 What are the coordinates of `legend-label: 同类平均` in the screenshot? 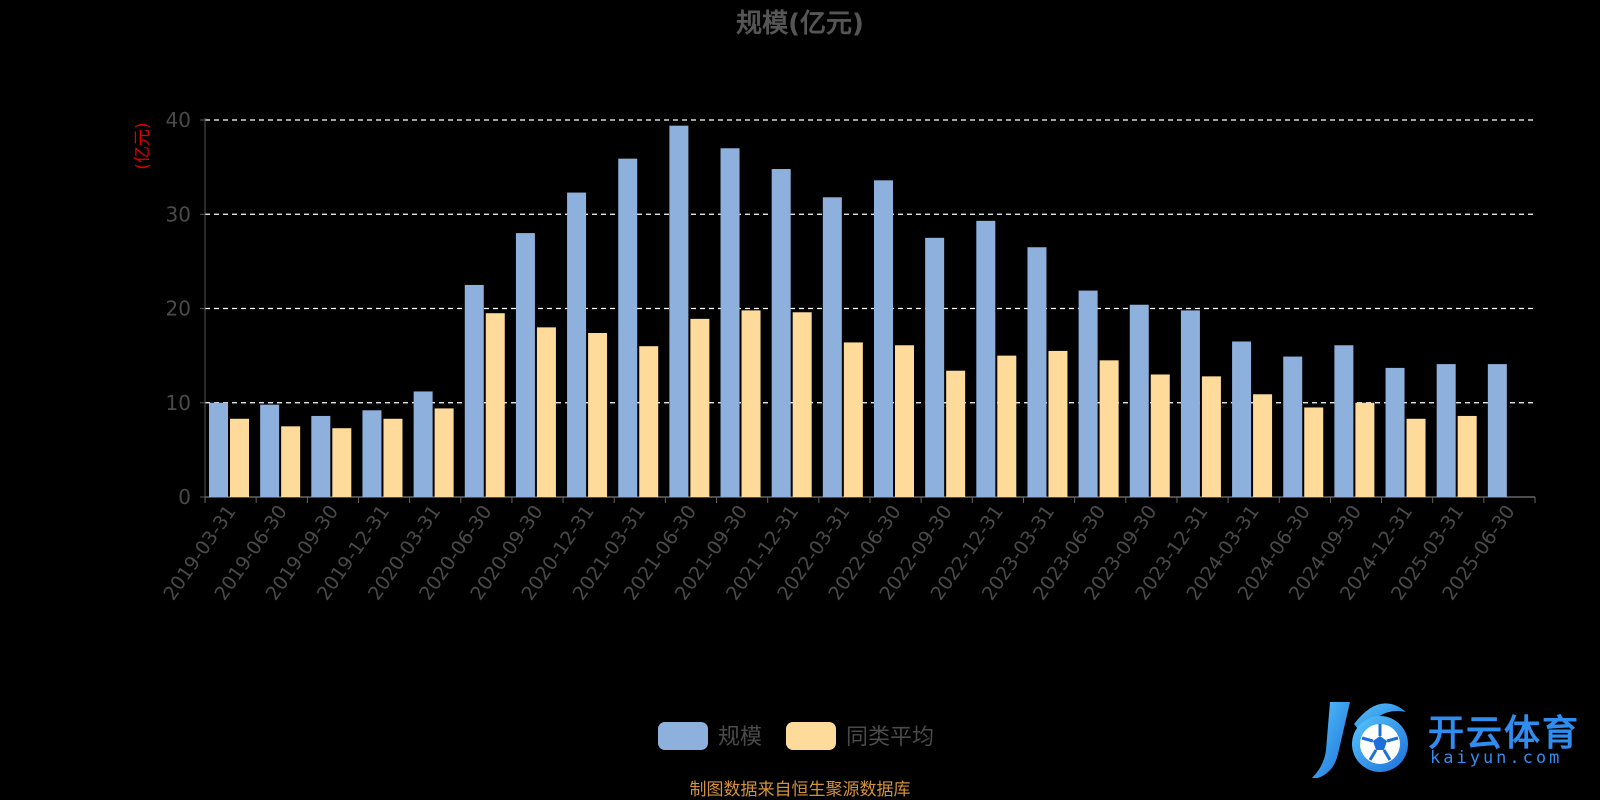 It's located at (890, 737).